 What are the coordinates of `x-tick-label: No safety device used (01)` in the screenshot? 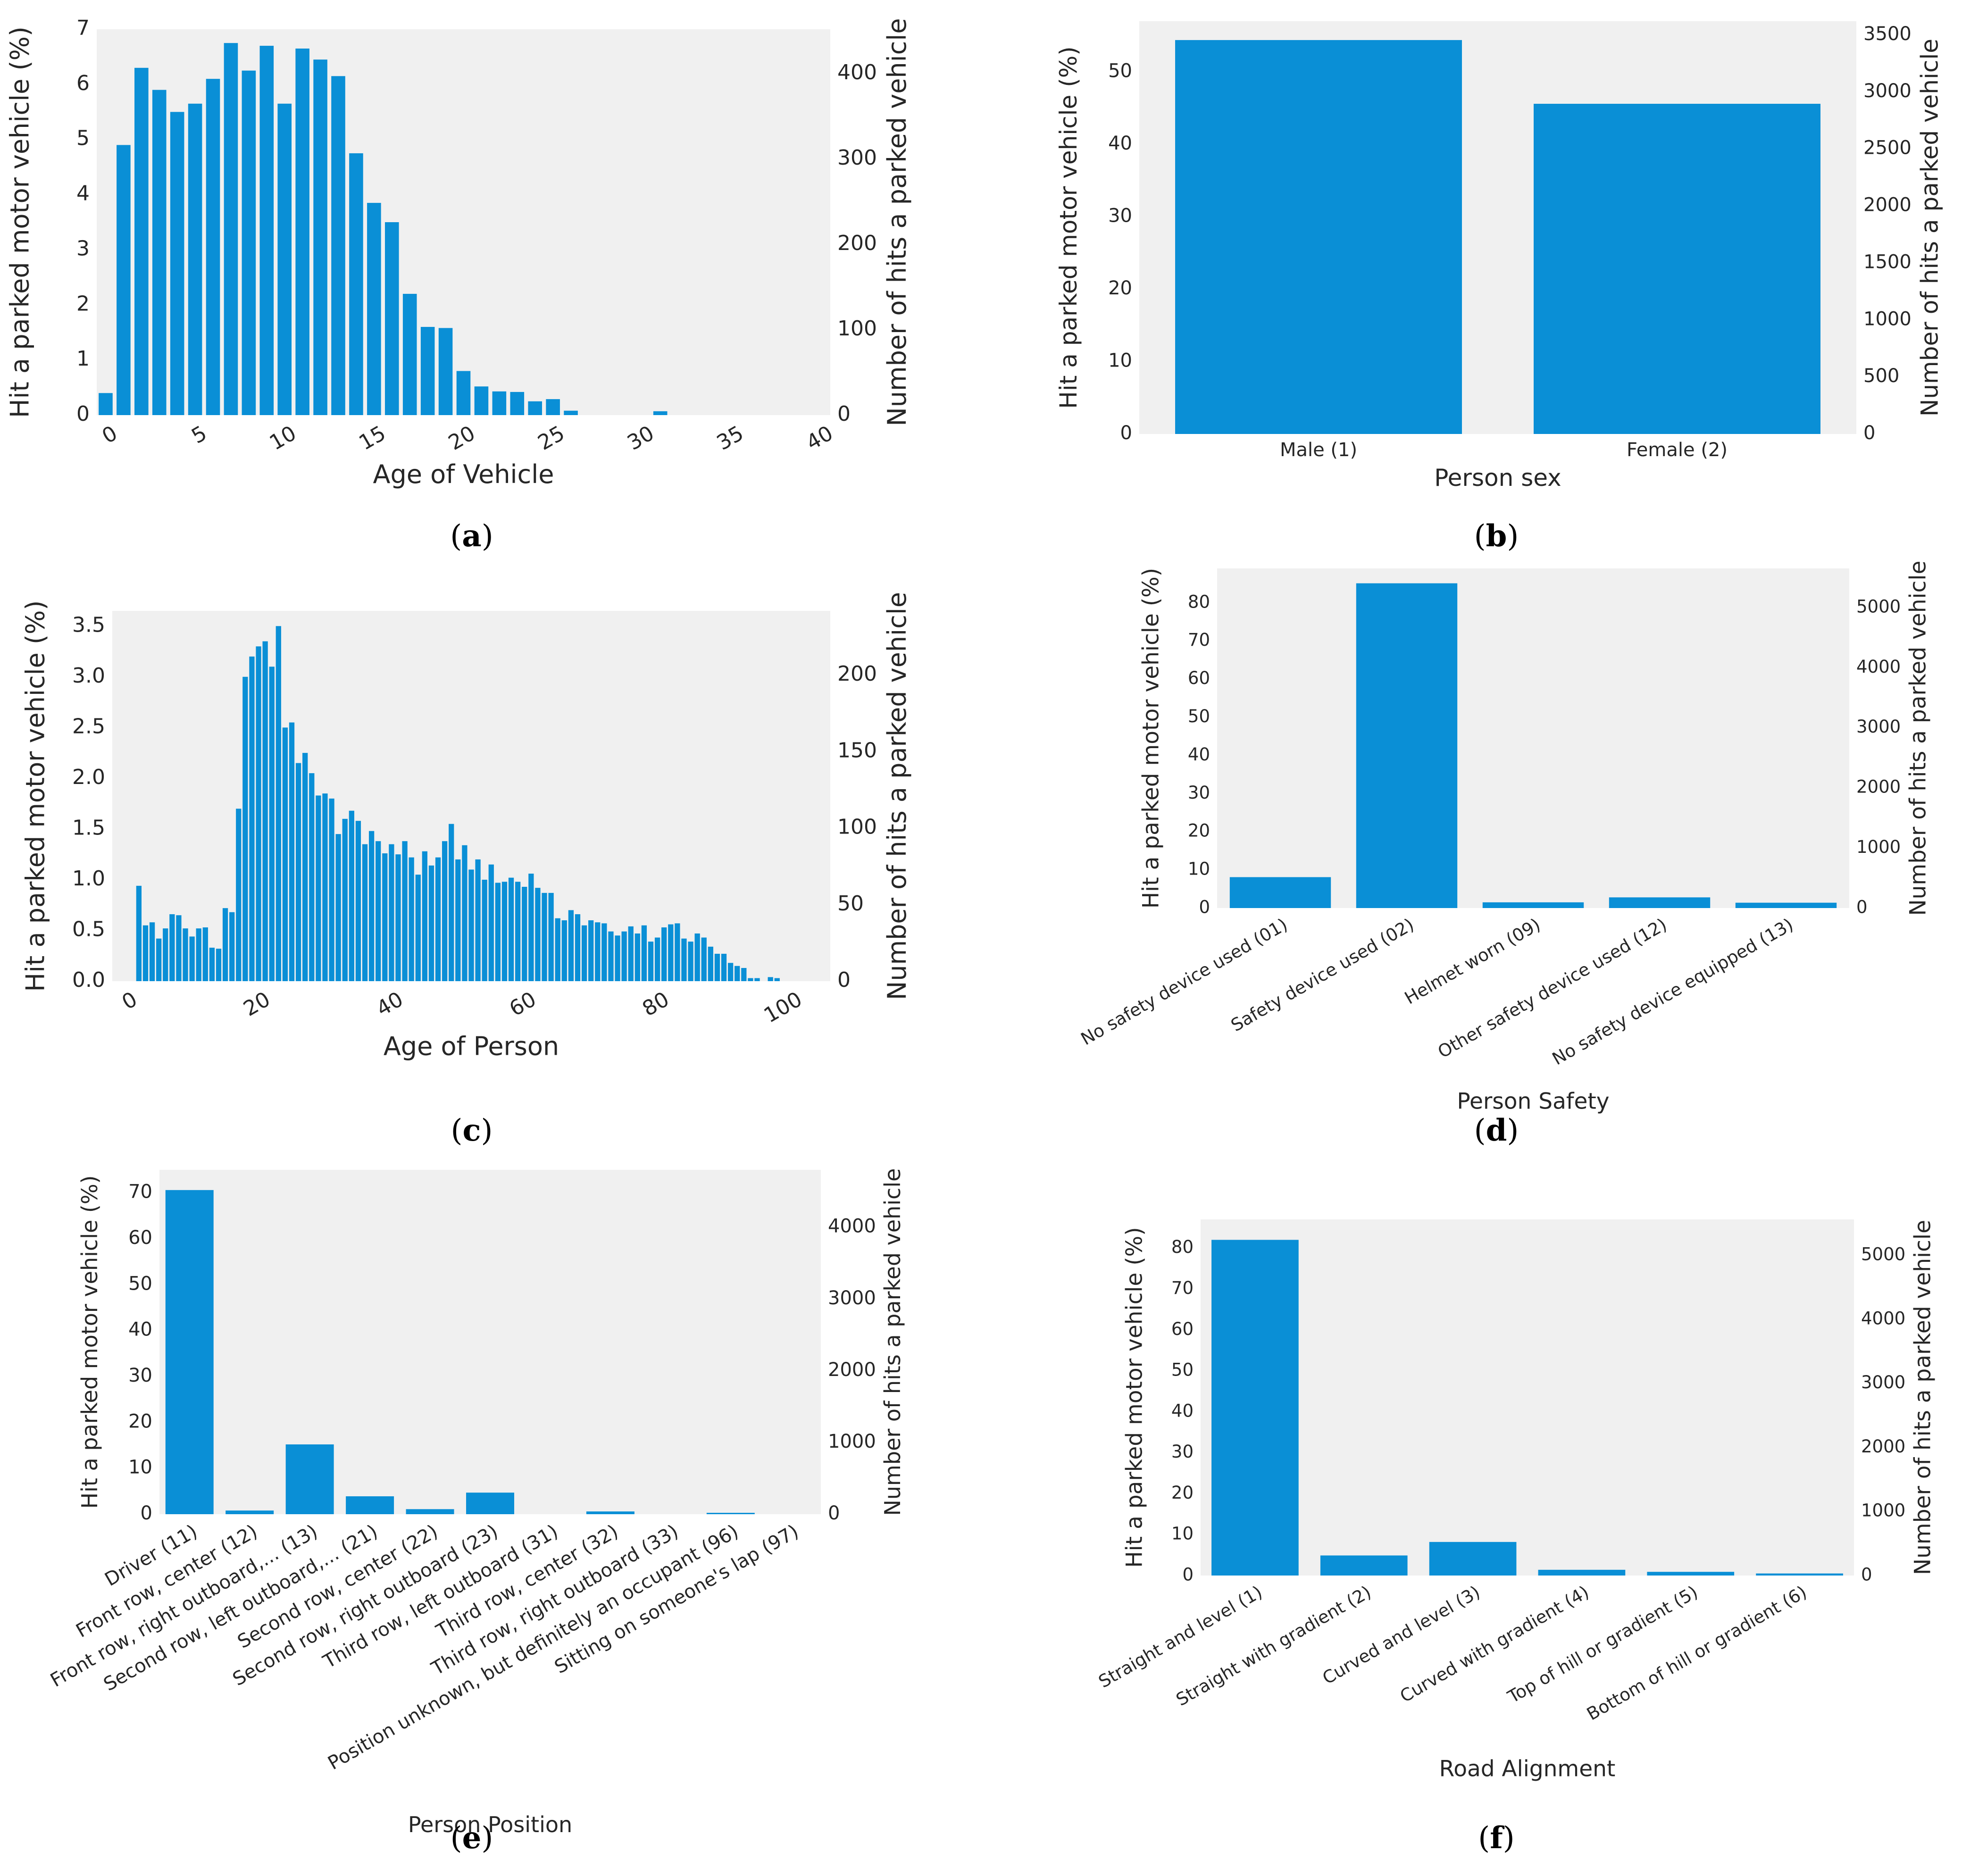 It's located at (1184, 982).